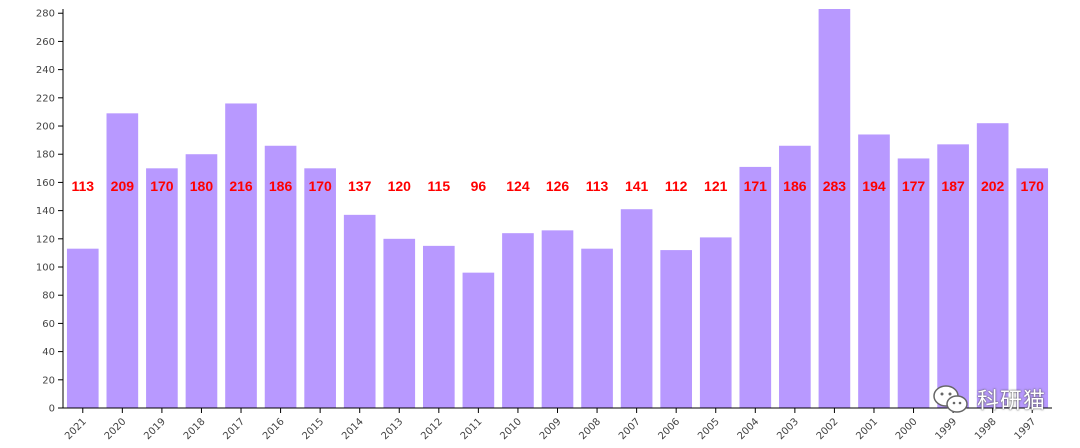 The height and width of the screenshot is (448, 1080). What do you see at coordinates (835, 186) in the screenshot?
I see `data-label: 283` at bounding box center [835, 186].